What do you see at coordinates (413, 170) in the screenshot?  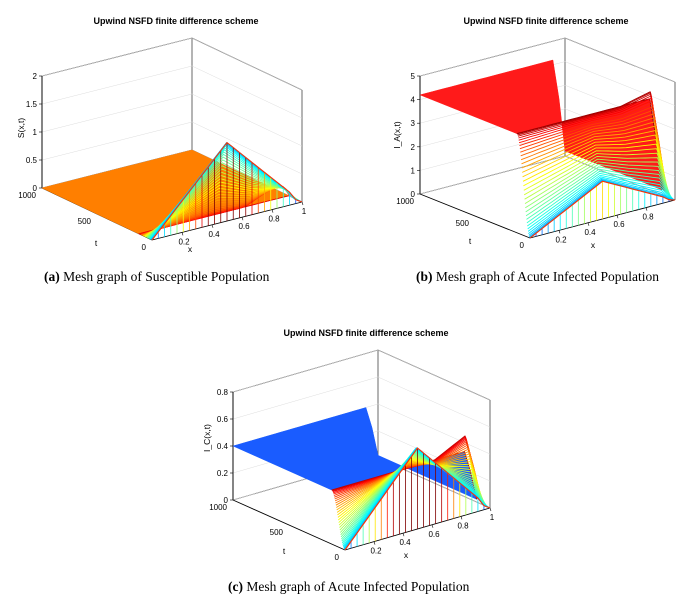 I see `z-tick-label: 1` at bounding box center [413, 170].